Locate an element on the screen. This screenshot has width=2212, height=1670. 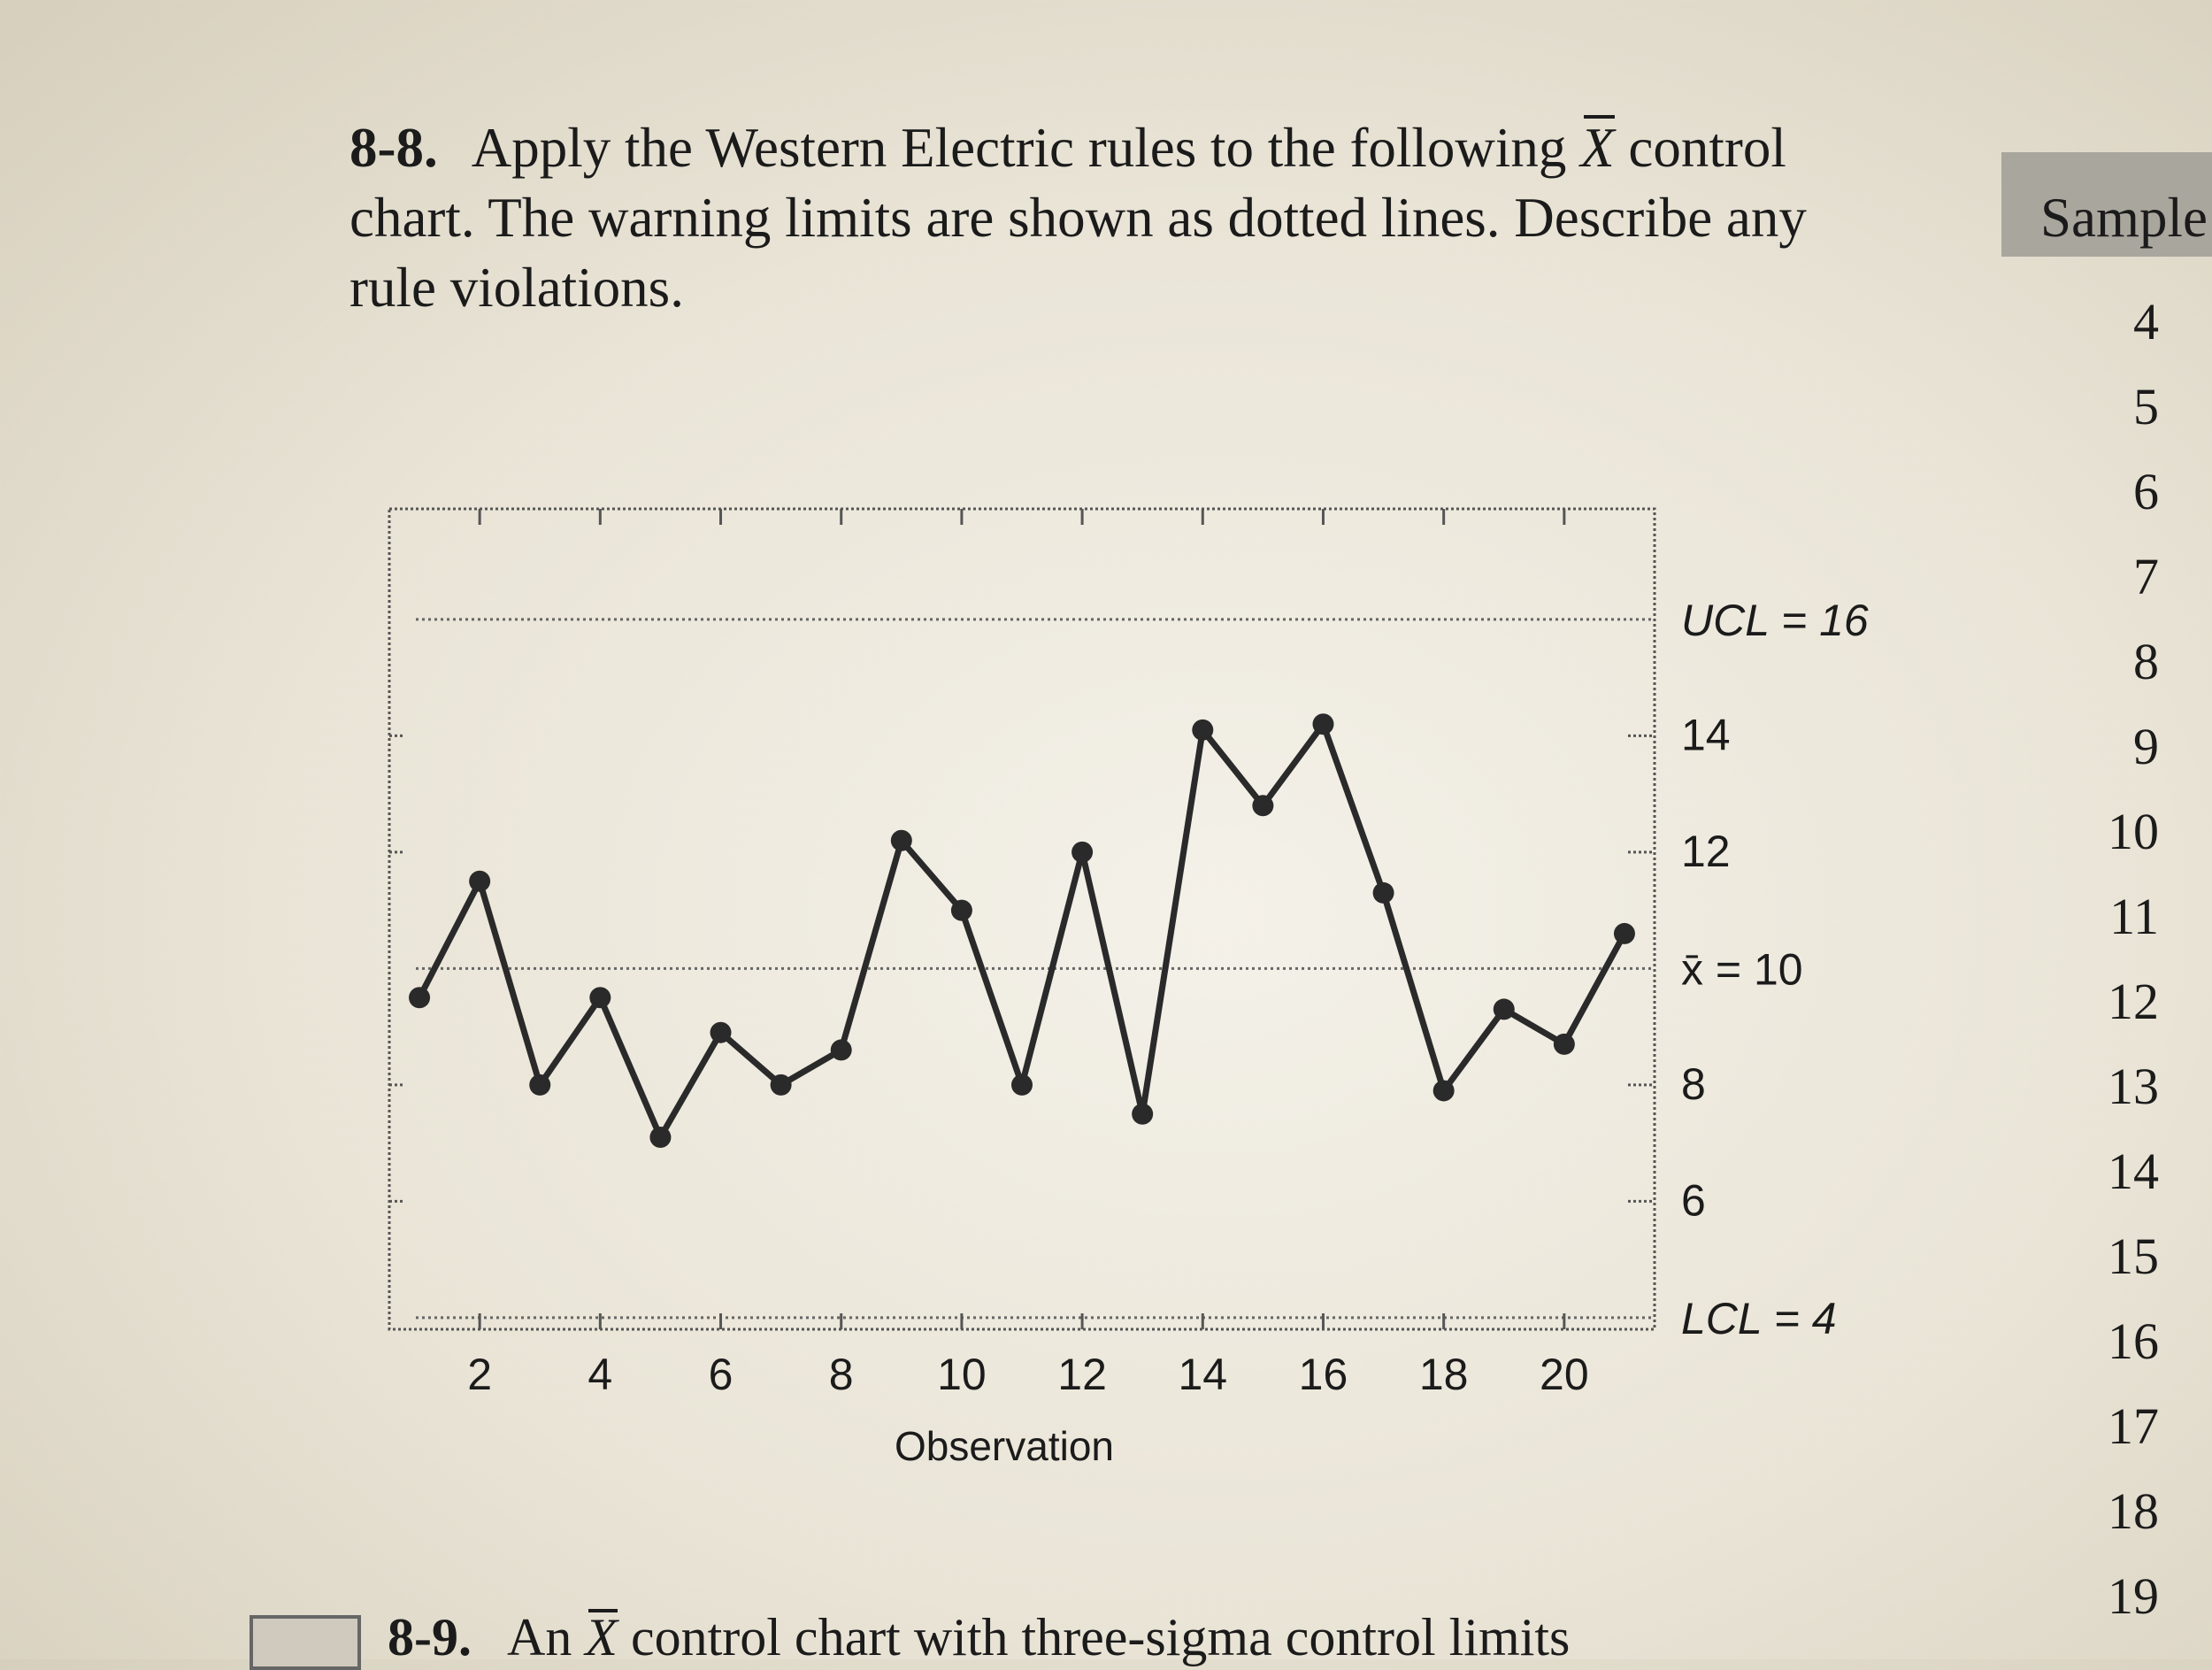
book-icon is located at coordinates (305, 1642).